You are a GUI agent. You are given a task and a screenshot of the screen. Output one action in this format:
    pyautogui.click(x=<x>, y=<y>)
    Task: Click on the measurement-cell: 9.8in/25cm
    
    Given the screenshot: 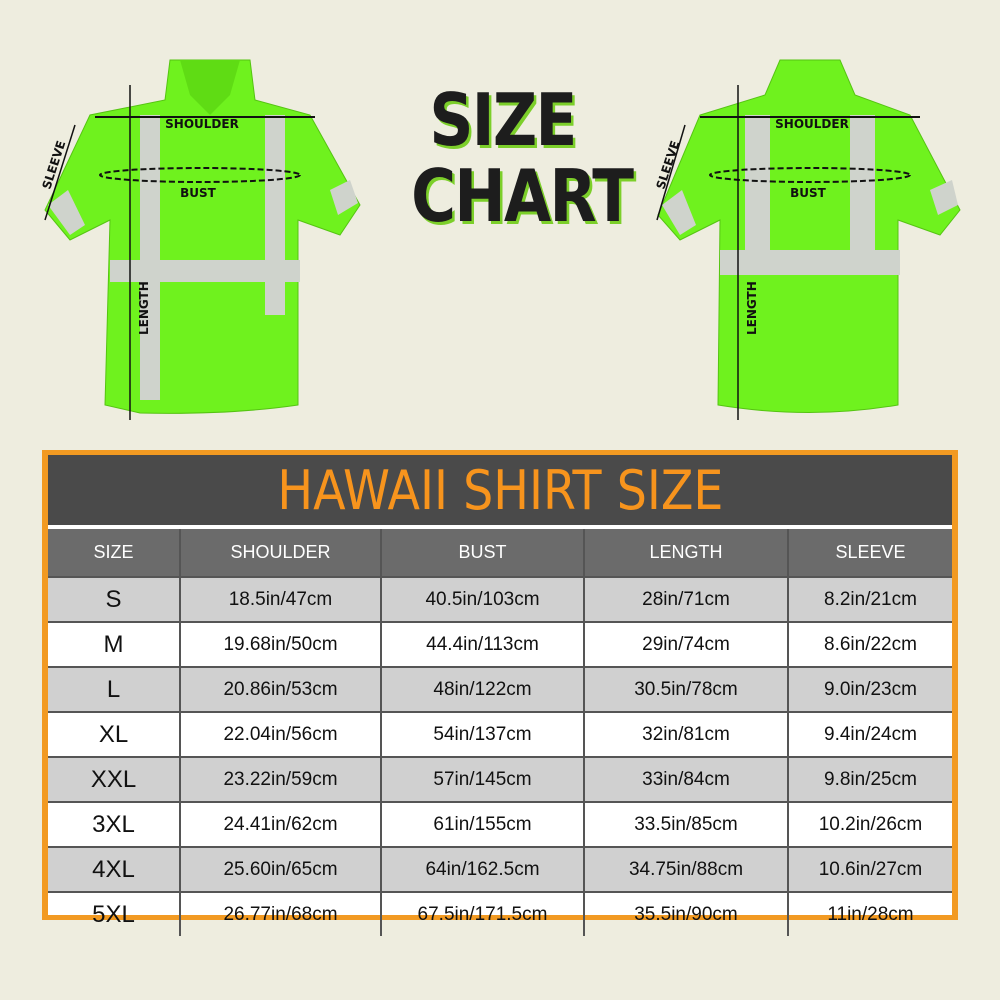 What is the action you would take?
    pyautogui.click(x=869, y=779)
    